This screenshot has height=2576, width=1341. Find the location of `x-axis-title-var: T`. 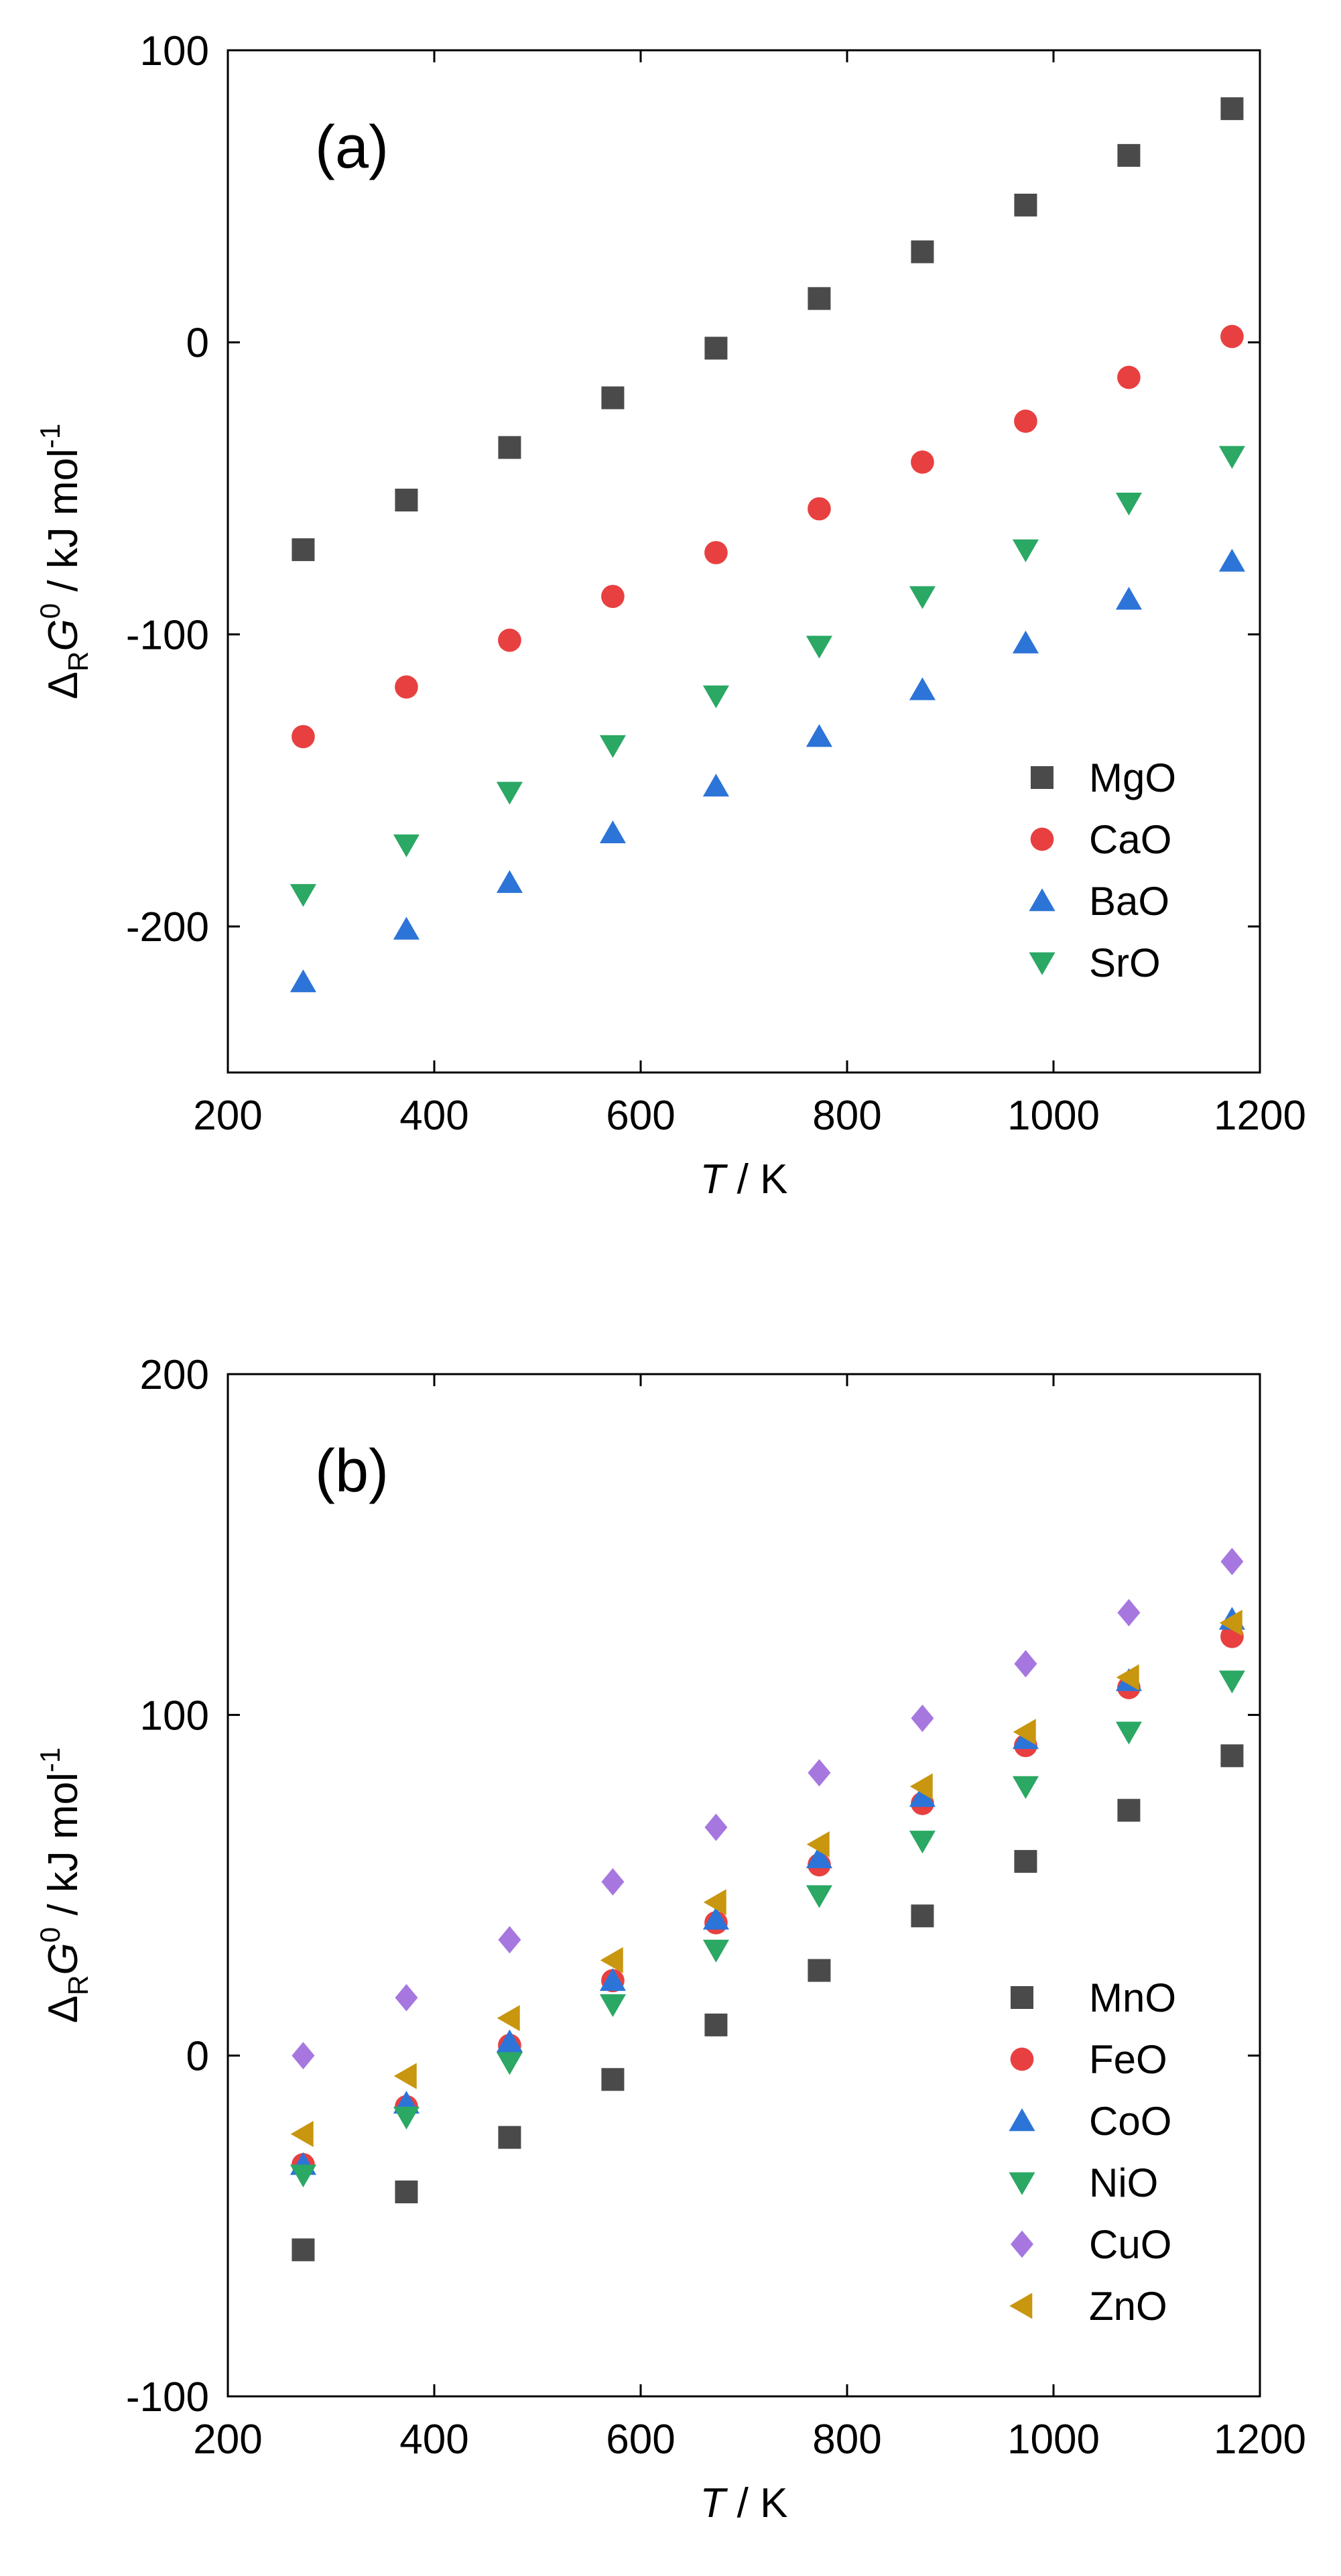

x-axis-title-var: T is located at coordinates (714, 1179).